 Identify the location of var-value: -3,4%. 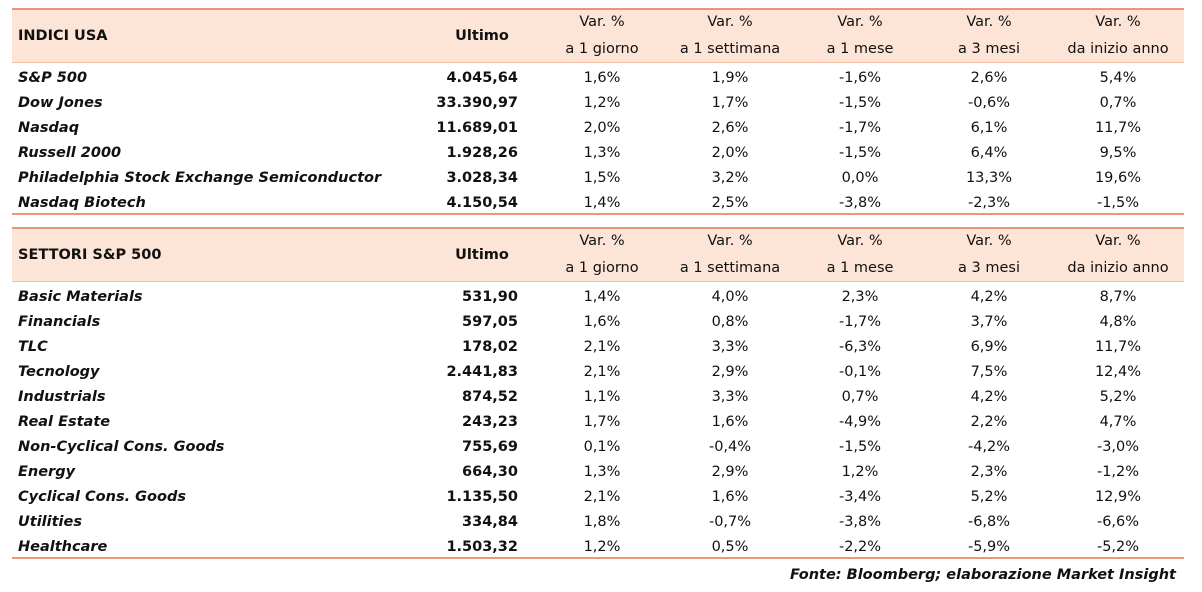
(860, 497).